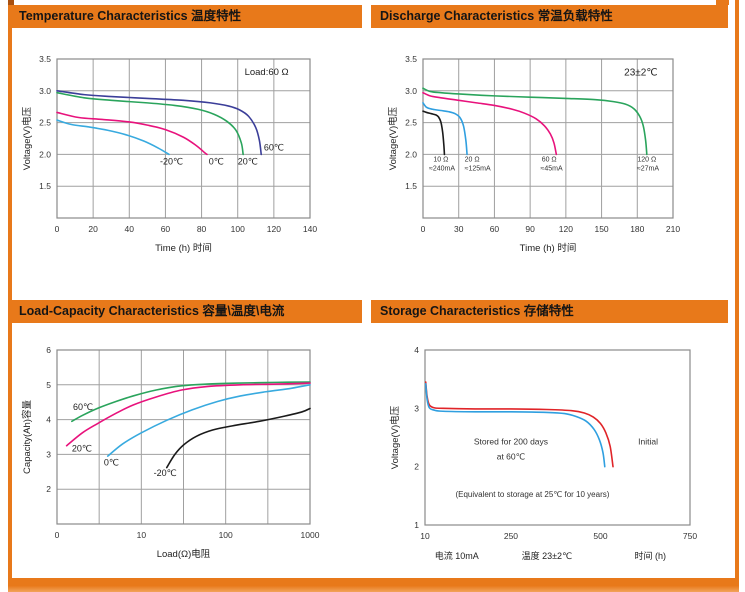 The width and height of the screenshot is (745, 592). I want to click on svg-text: 140, so click(310, 229).